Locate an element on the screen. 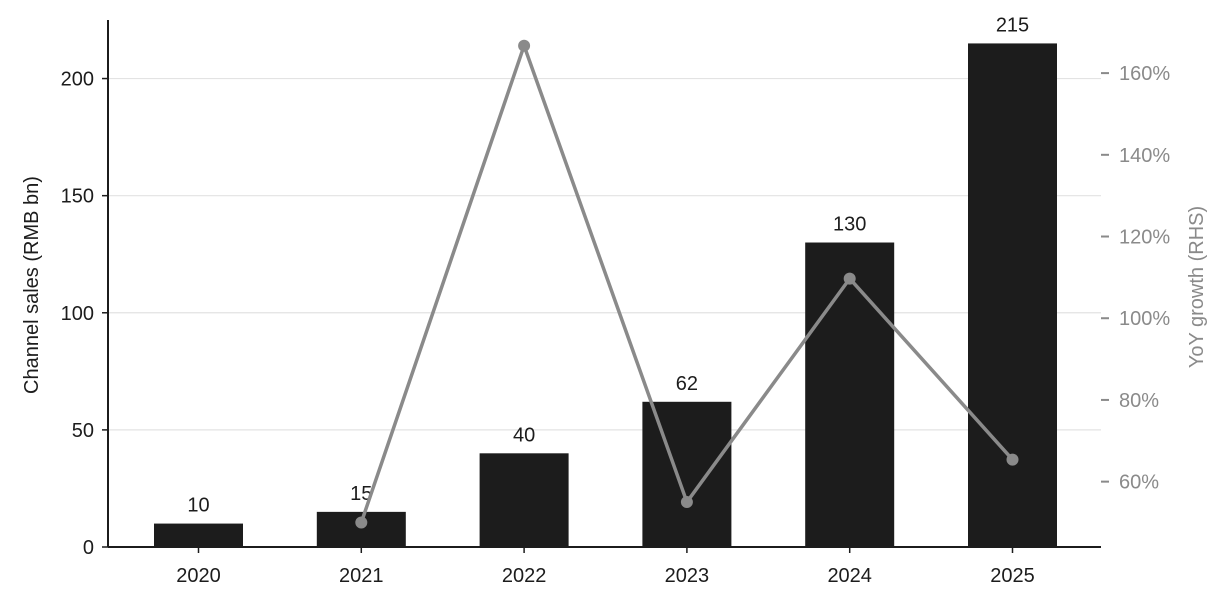 The width and height of the screenshot is (1227, 606). left-tick-label: 0 is located at coordinates (88, 548).